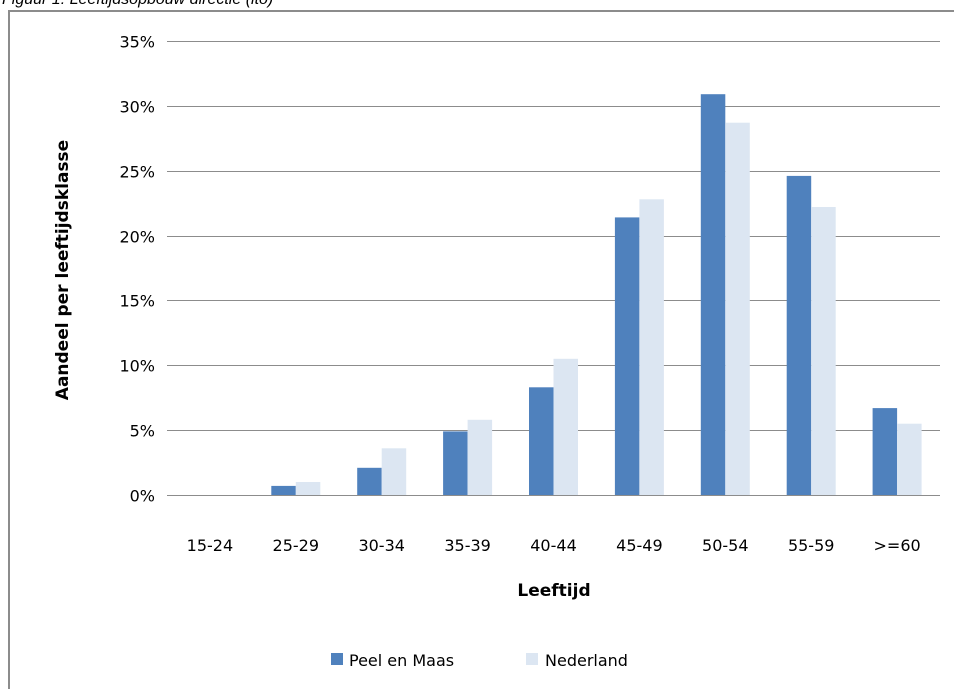 Image resolution: width=956 pixels, height=691 pixels. What do you see at coordinates (137, 172) in the screenshot?
I see `y-tick-label: 25%` at bounding box center [137, 172].